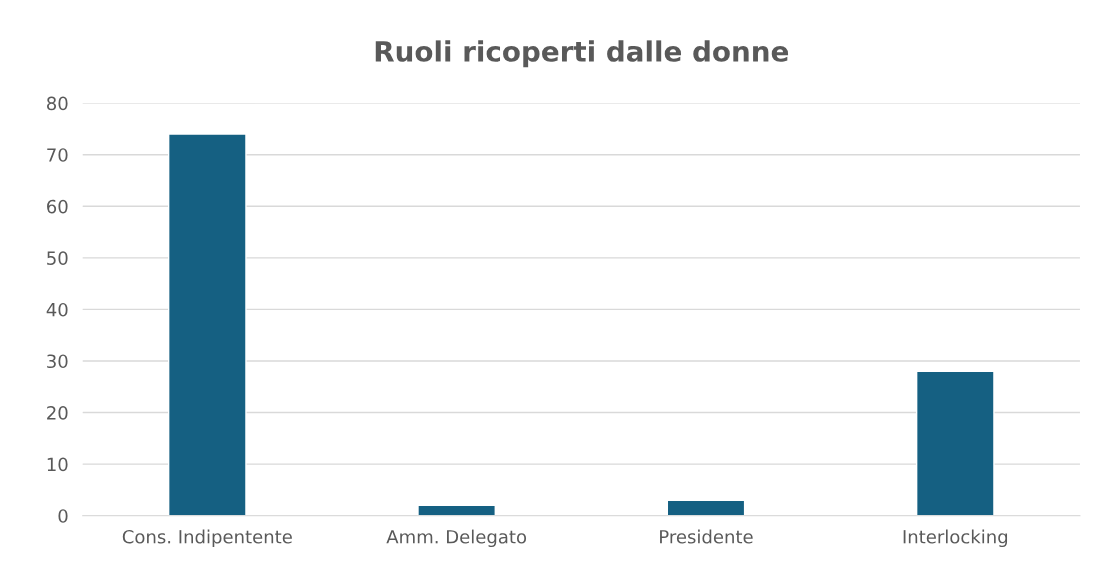 The width and height of the screenshot is (1102, 573). Describe the element at coordinates (57, 206) in the screenshot. I see `y-tick-label: 60` at that location.